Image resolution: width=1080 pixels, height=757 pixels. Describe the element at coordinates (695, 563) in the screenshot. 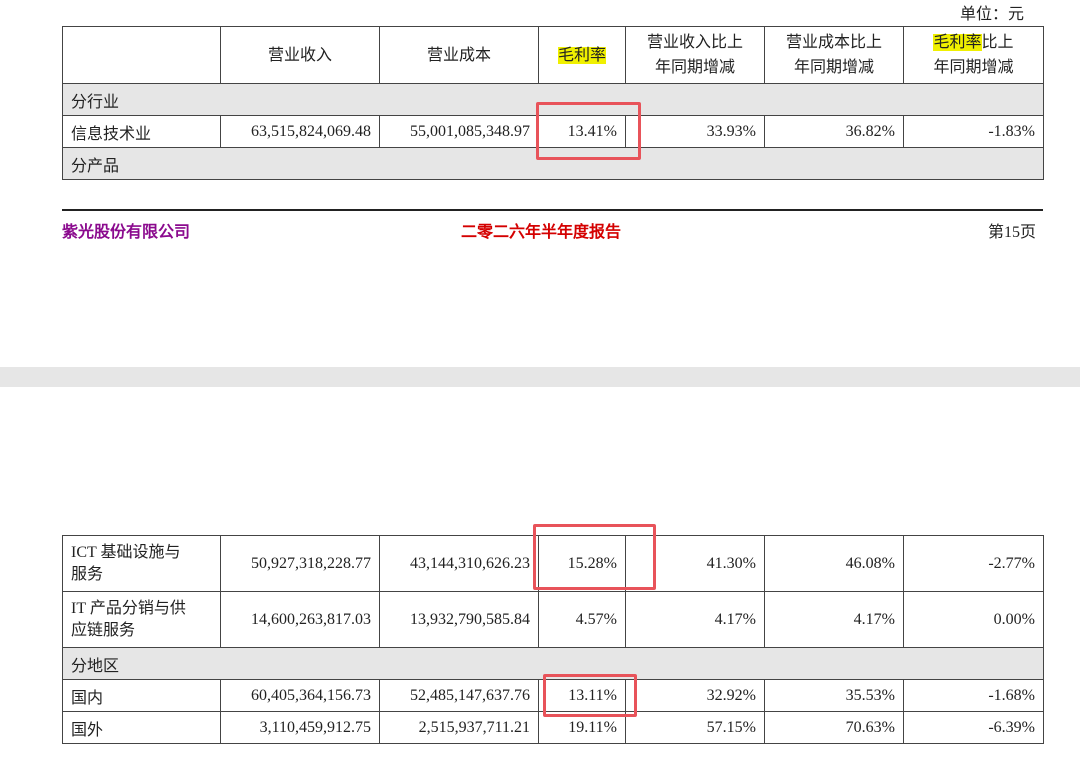

I see `row-revenue-yoy: 41.30%` at that location.